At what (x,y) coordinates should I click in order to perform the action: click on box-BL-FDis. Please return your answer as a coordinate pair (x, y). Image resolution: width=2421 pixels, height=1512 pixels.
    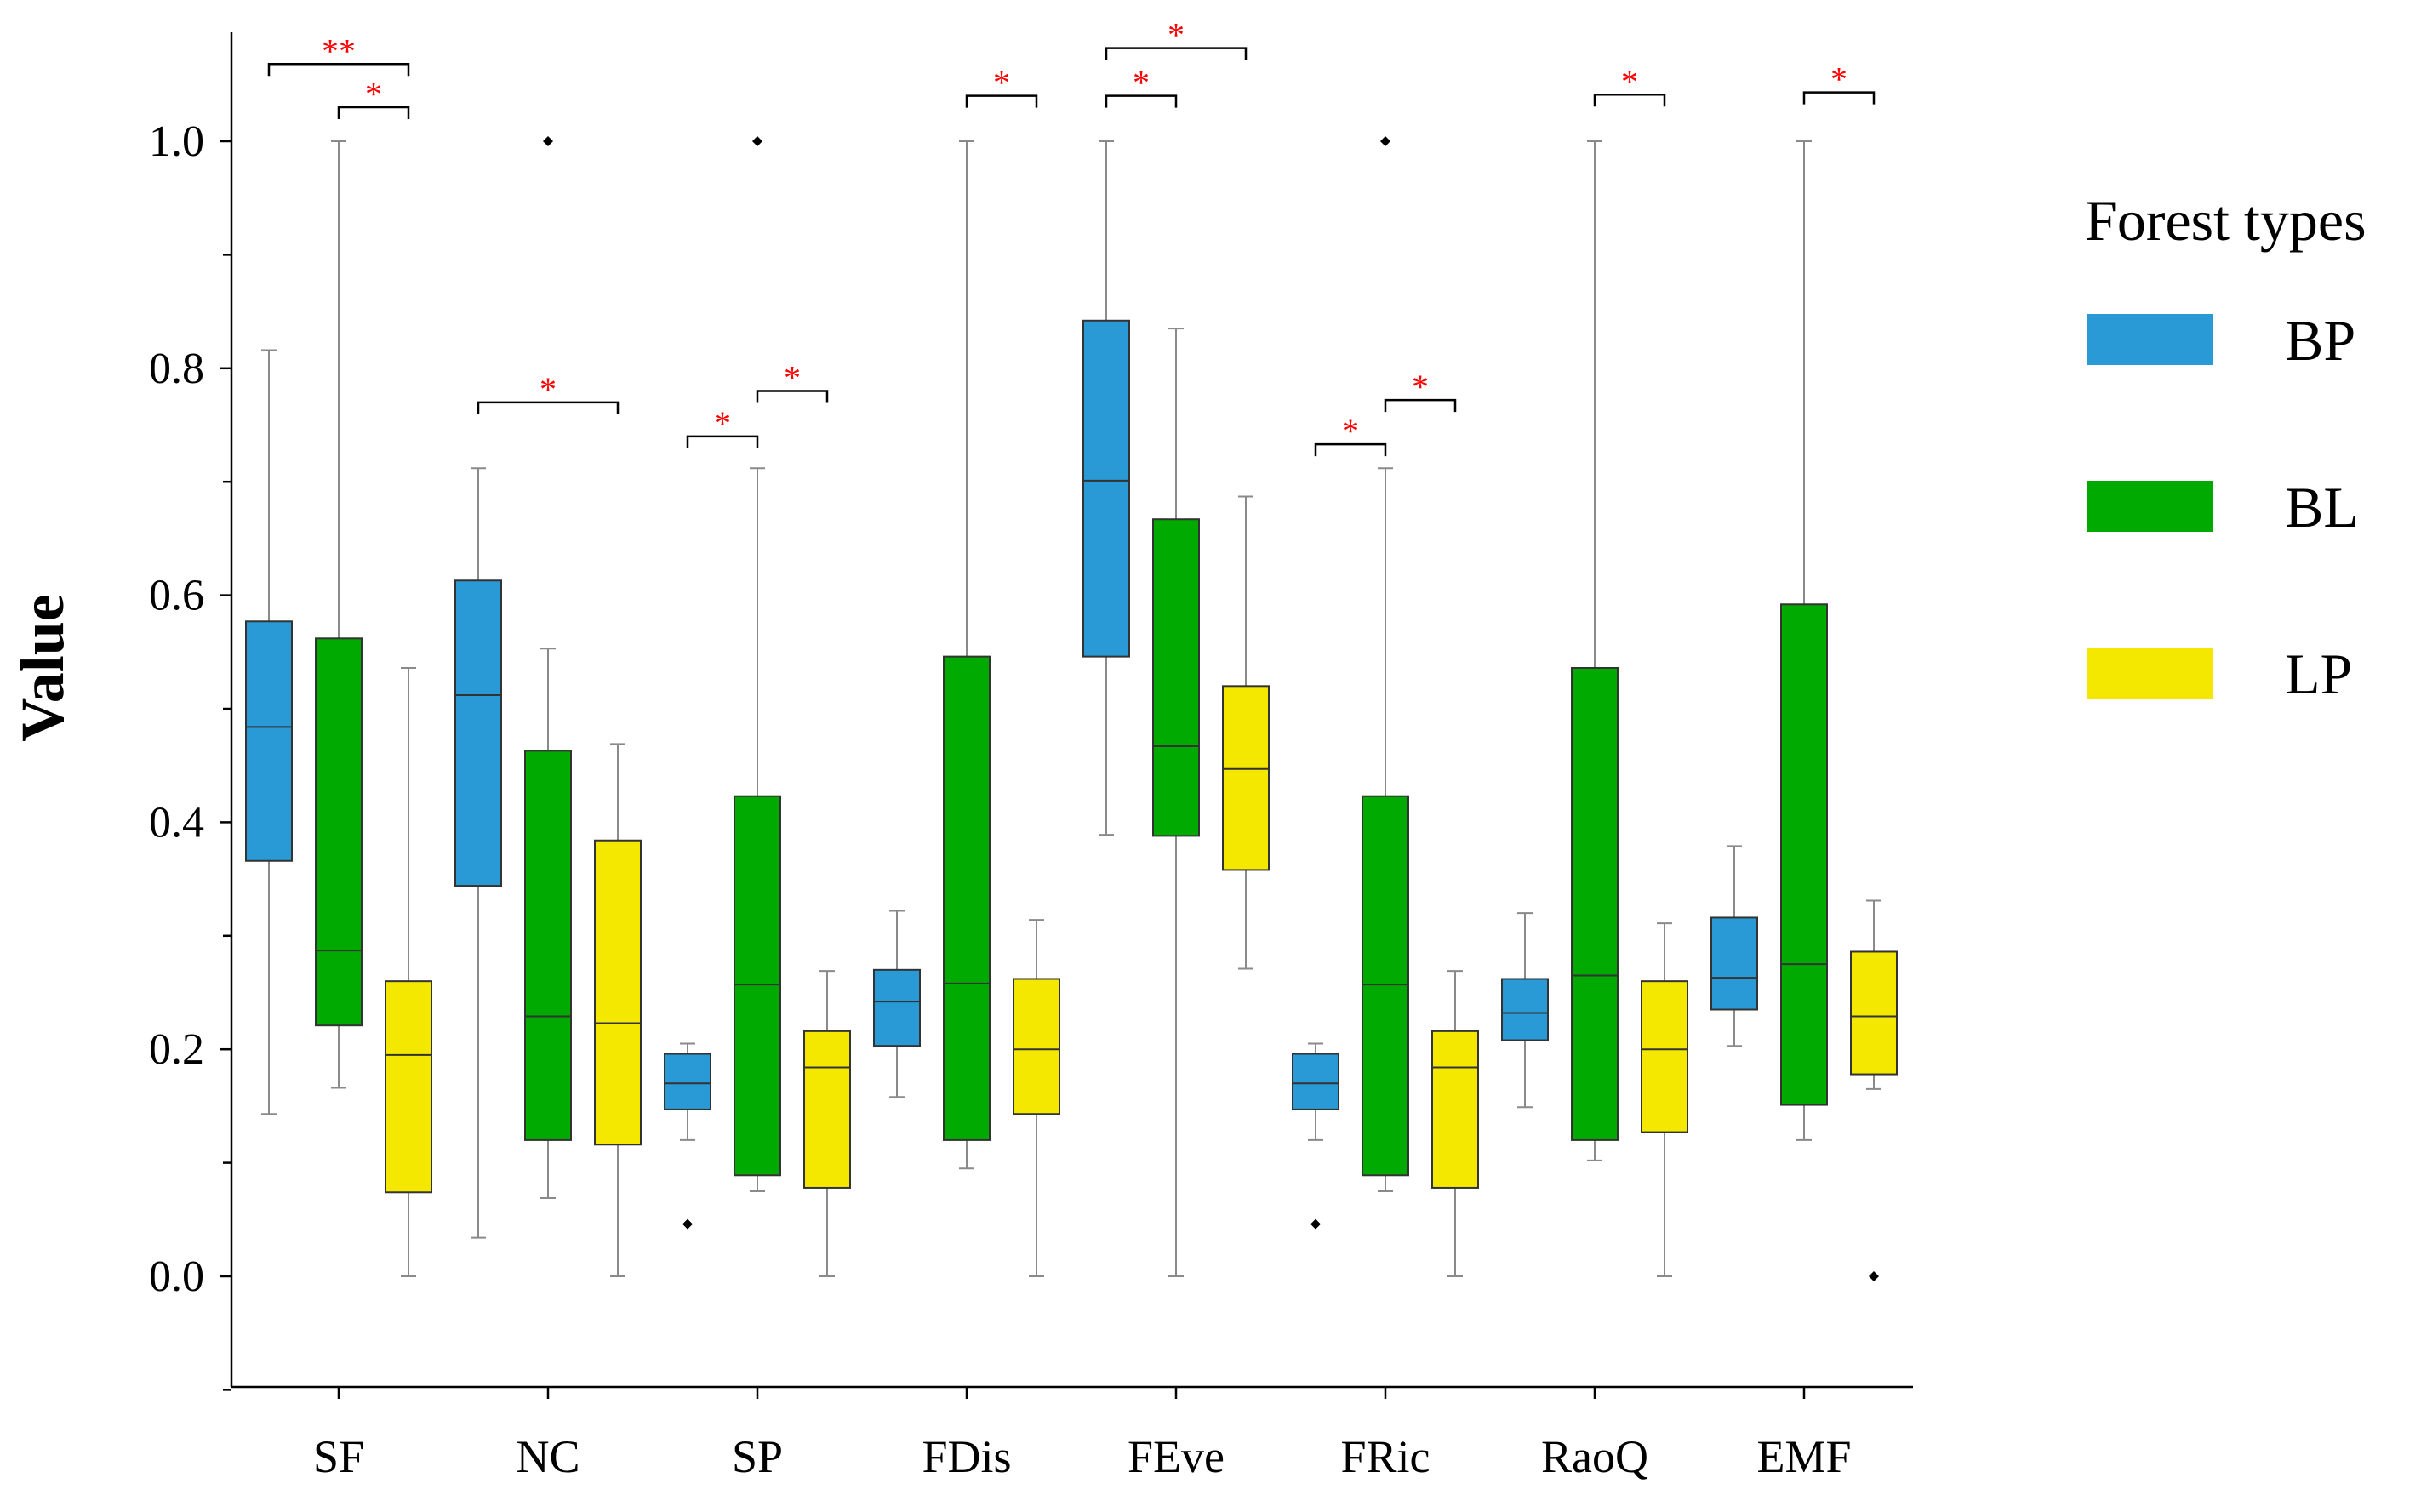
    Looking at the image, I should click on (967, 655).